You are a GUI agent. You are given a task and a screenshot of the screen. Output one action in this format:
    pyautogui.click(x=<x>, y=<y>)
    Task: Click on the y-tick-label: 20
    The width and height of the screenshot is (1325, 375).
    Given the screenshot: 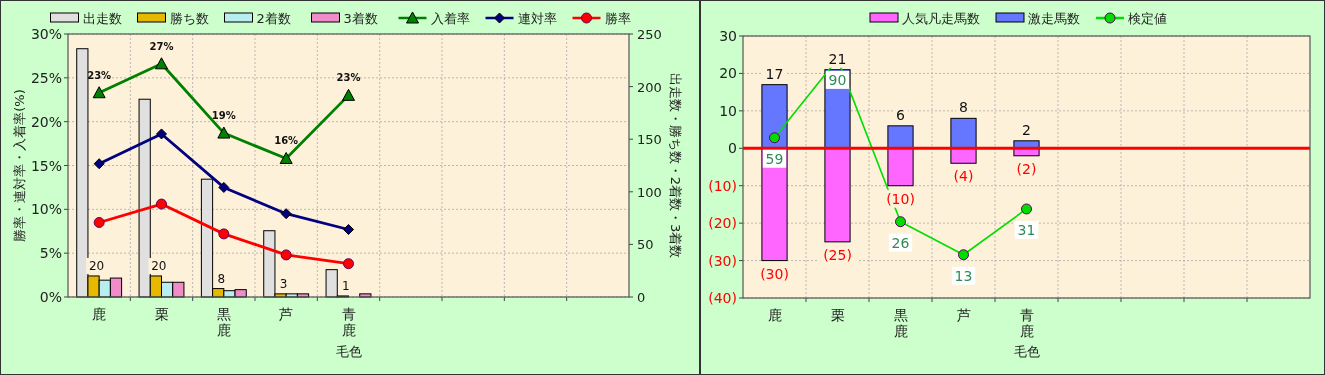 What is the action you would take?
    pyautogui.click(x=728, y=73)
    